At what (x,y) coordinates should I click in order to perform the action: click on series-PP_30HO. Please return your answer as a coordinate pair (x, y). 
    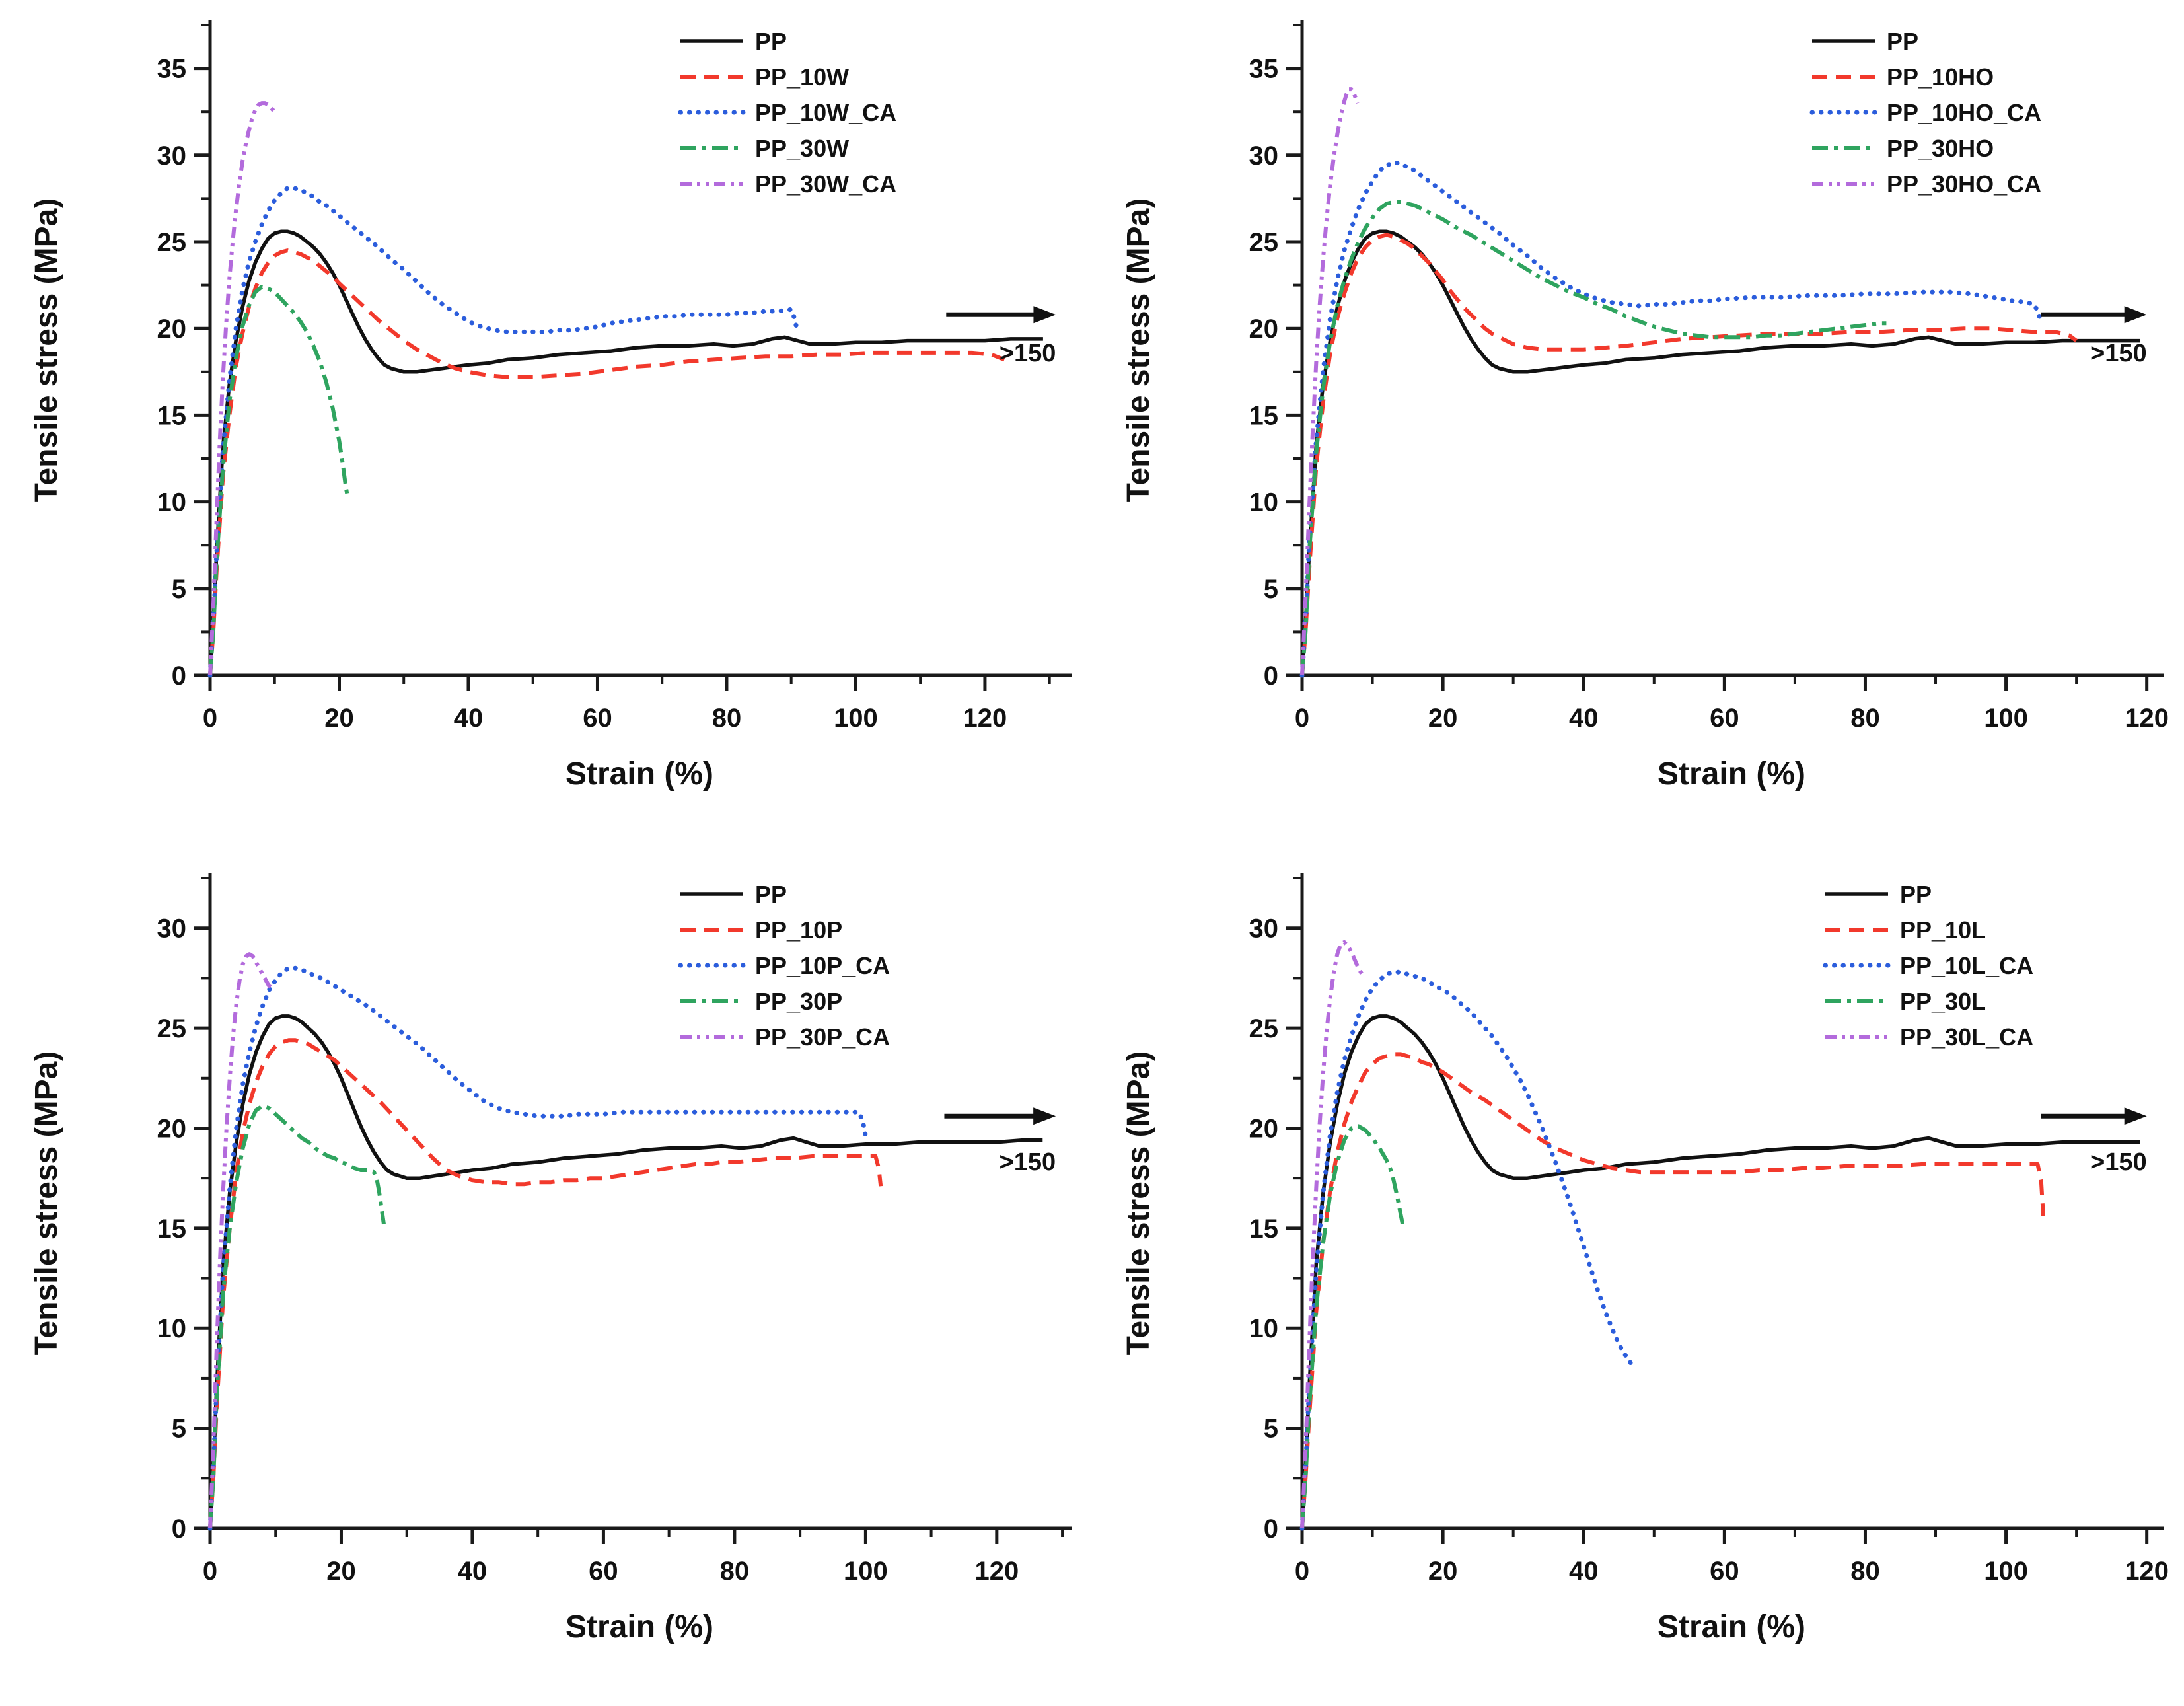
    Looking at the image, I should click on (1593, 438).